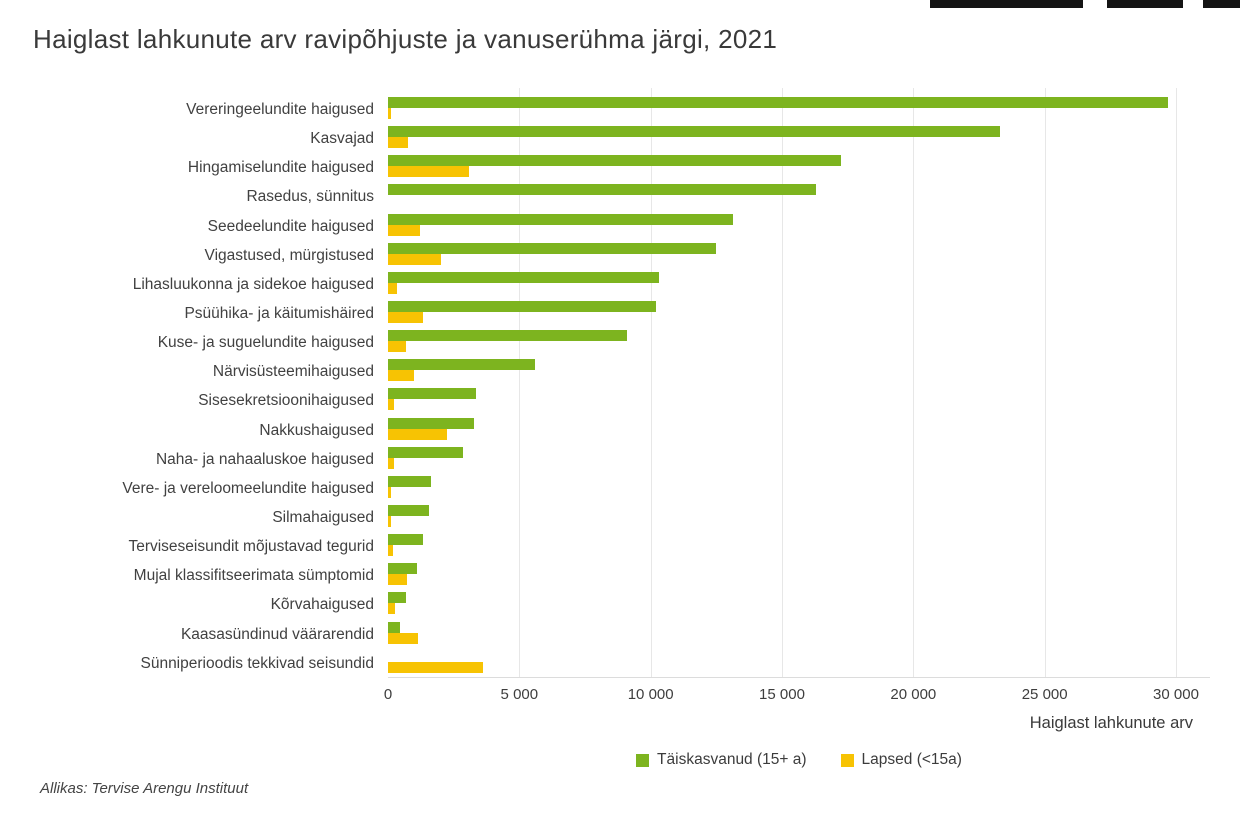  What do you see at coordinates (1176, 694) in the screenshot?
I see `x-tick-label: 30 000` at bounding box center [1176, 694].